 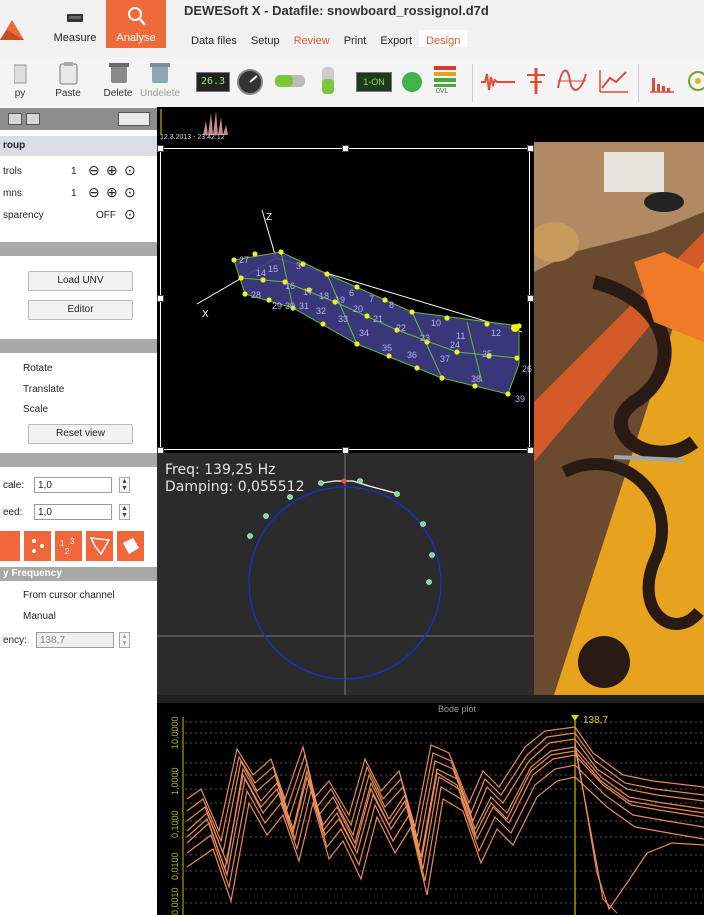 I want to click on transparency-label: sparency, so click(x=23, y=215).